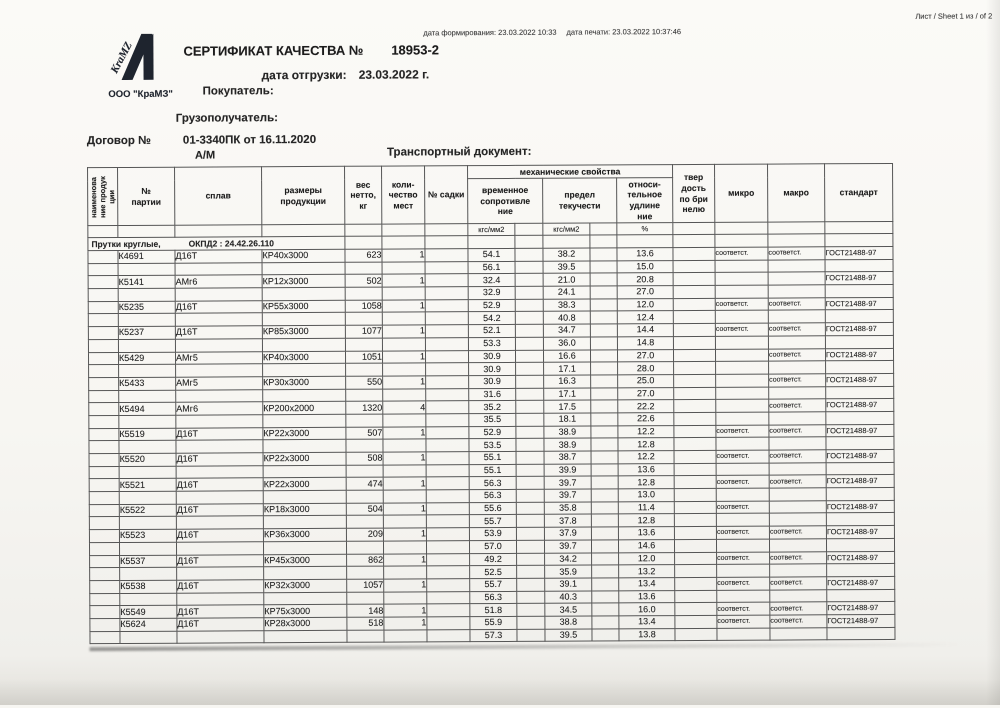 This screenshot has width=1000, height=708. I want to click on cell-weight, so click(364, 547).